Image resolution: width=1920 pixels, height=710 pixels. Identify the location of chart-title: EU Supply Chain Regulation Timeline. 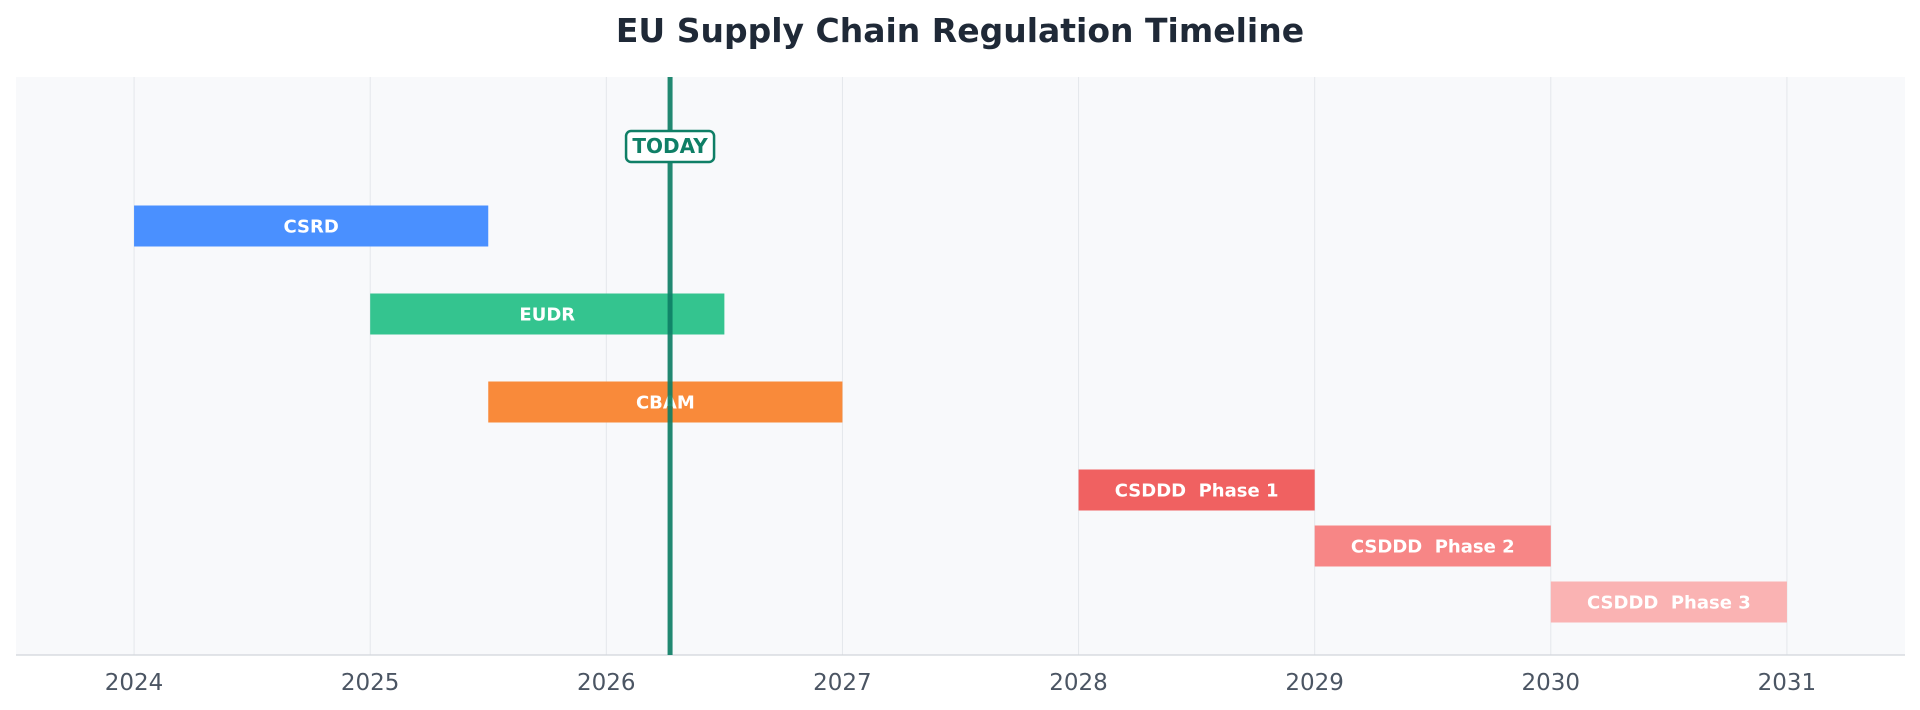
(960, 30).